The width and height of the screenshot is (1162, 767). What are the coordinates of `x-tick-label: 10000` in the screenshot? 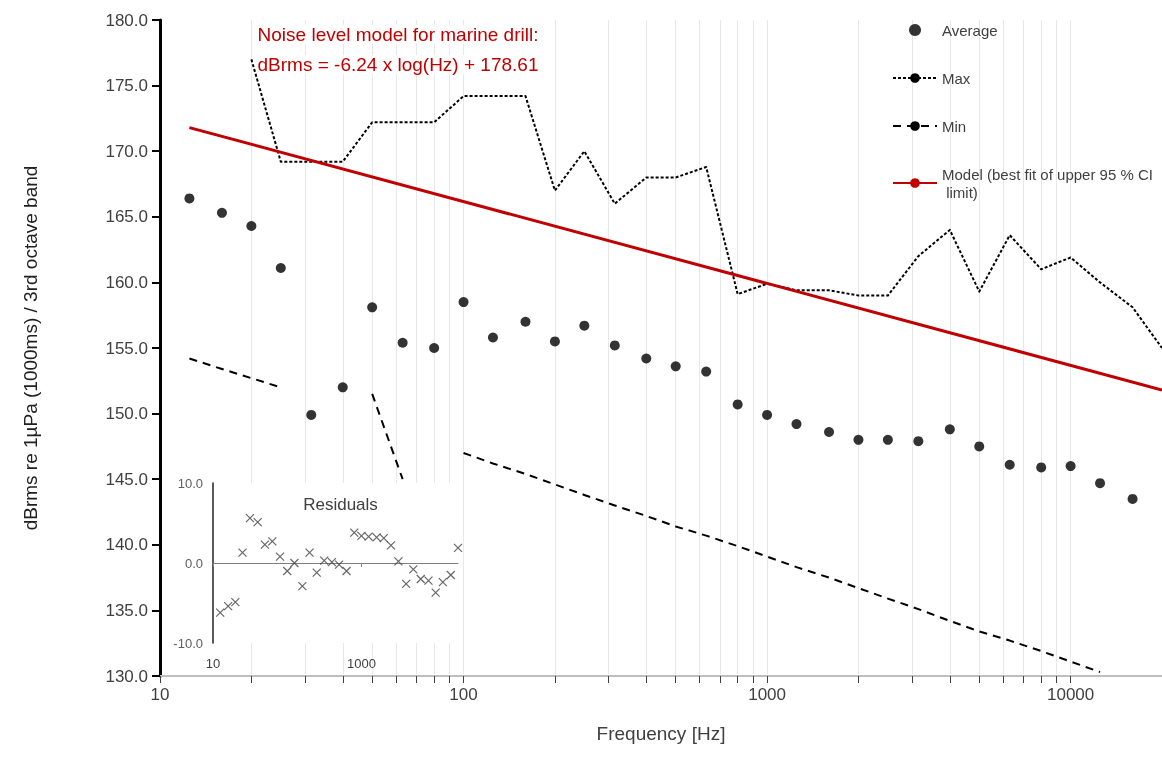 It's located at (1070, 694).